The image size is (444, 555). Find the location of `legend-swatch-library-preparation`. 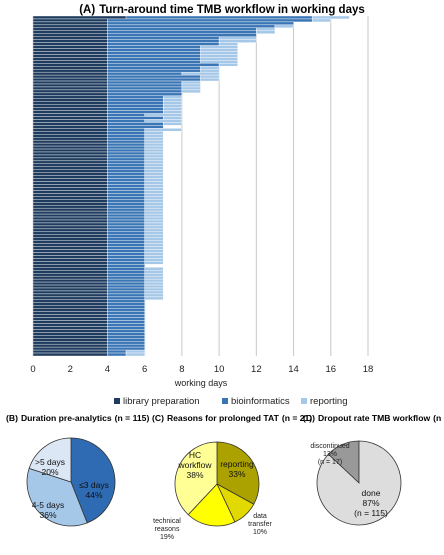

legend-swatch-library-preparation is located at coordinates (117, 401).